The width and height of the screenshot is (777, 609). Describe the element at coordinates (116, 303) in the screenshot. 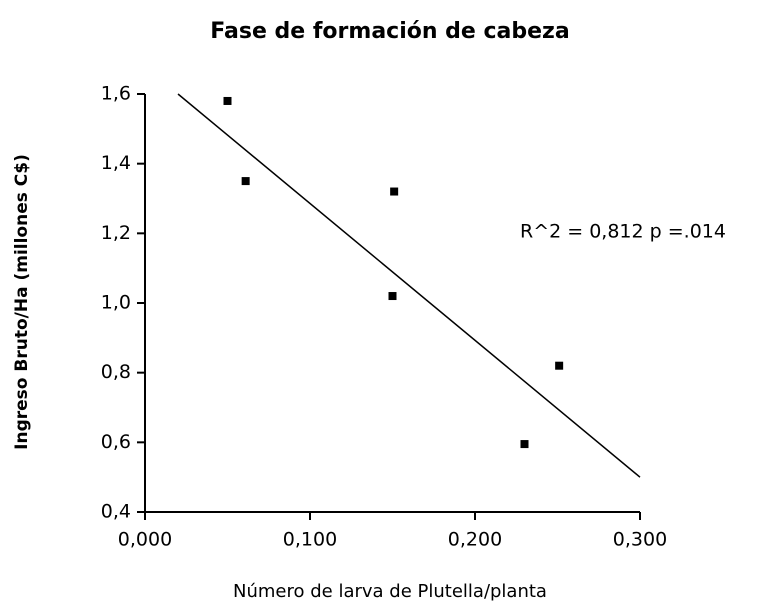

I see `y-tick-label: 1,0` at that location.